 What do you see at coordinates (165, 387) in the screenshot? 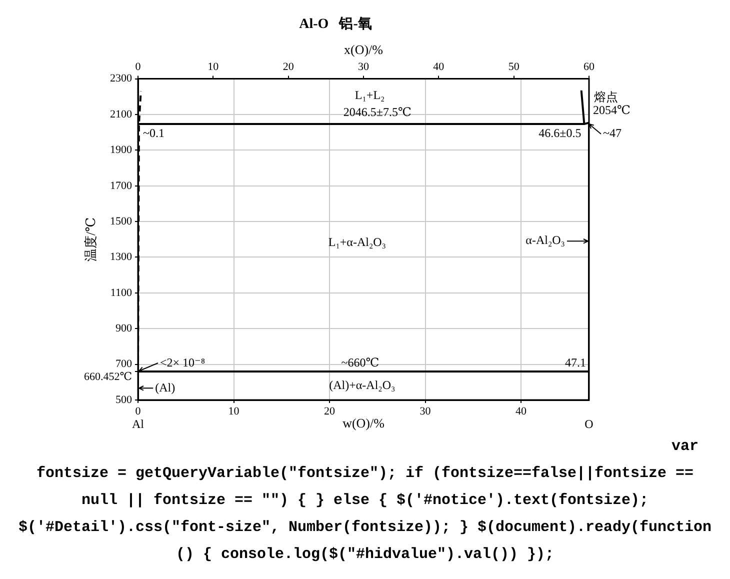
I see `annotation: (Al)` at bounding box center [165, 387].